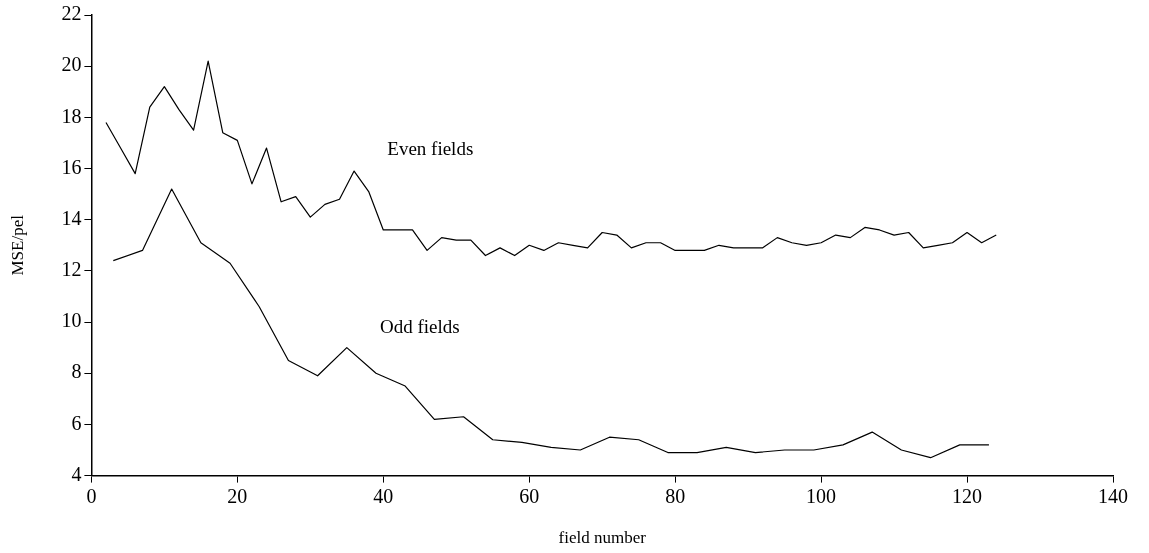 This screenshot has height=553, width=1149. What do you see at coordinates (1113, 495) in the screenshot?
I see `x-tick-label: 140` at bounding box center [1113, 495].